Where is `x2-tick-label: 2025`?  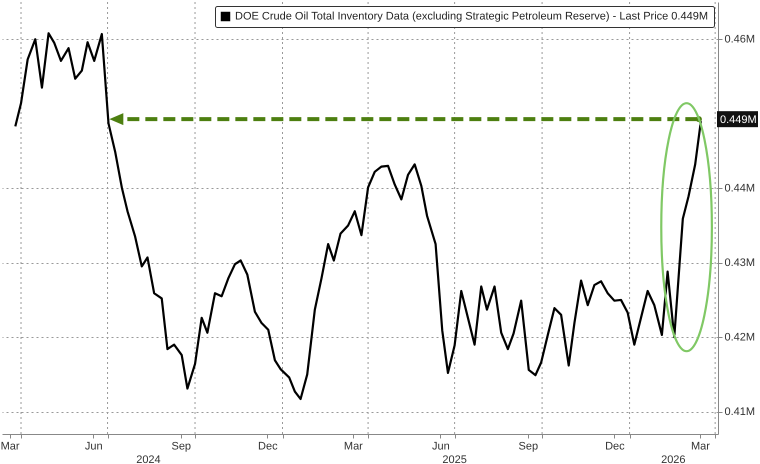
x2-tick-label: 2025 is located at coordinates (454, 459).